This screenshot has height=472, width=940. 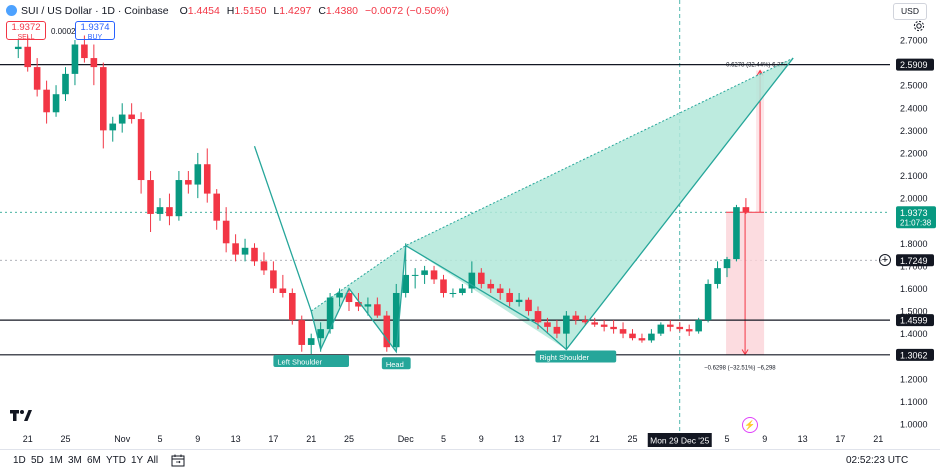 I want to click on y-tick-label: 2.7000, so click(x=914, y=41).